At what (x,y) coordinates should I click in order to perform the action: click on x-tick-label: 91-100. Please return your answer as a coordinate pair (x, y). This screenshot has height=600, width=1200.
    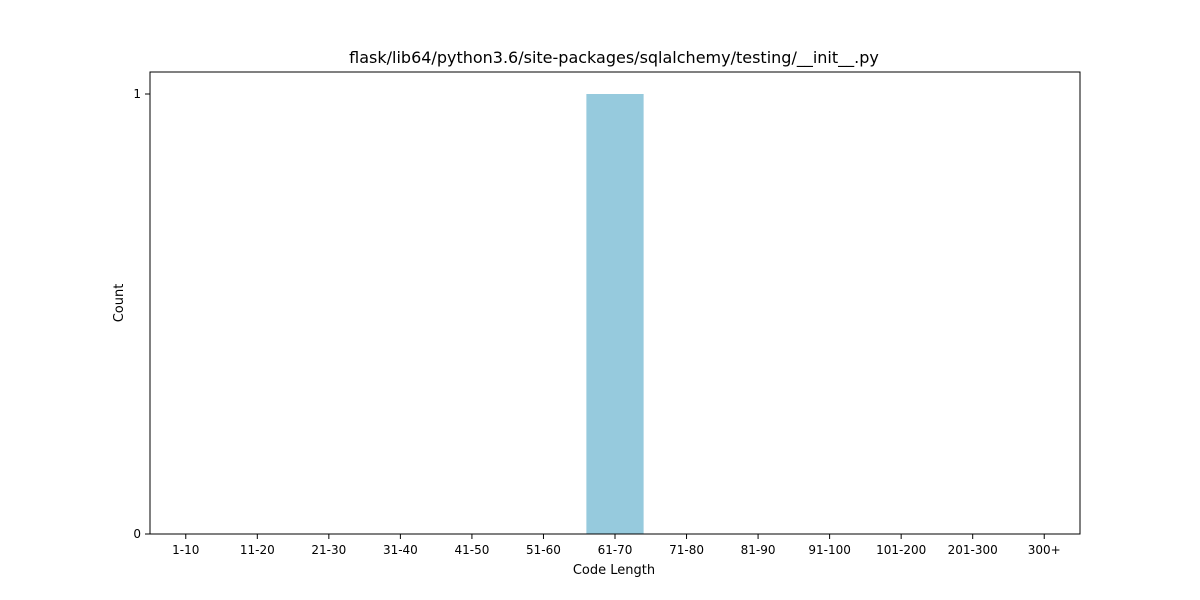
    Looking at the image, I should click on (829, 550).